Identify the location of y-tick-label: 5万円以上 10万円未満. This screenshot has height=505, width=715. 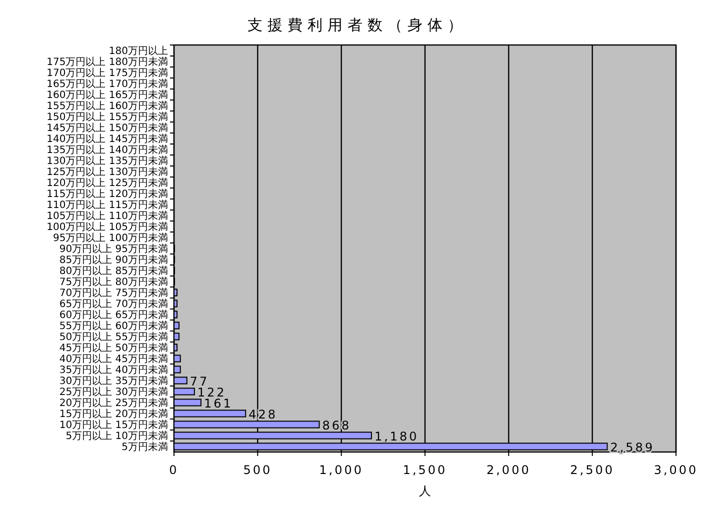
(117, 436).